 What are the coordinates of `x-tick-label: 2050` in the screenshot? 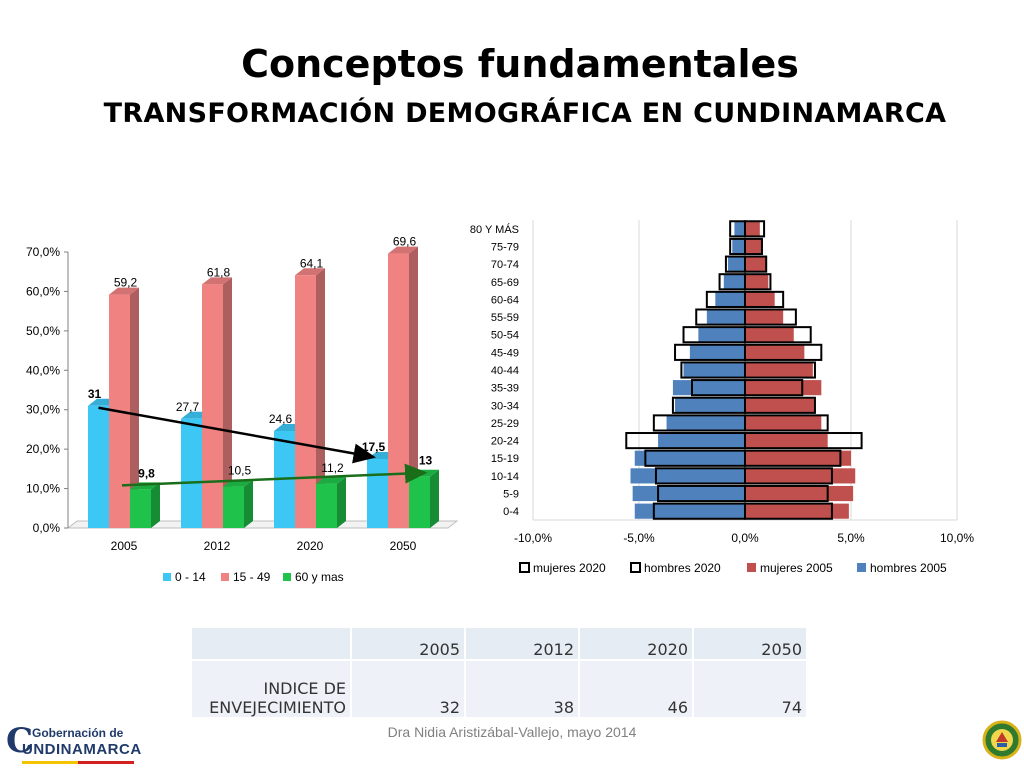 It's located at (403, 546).